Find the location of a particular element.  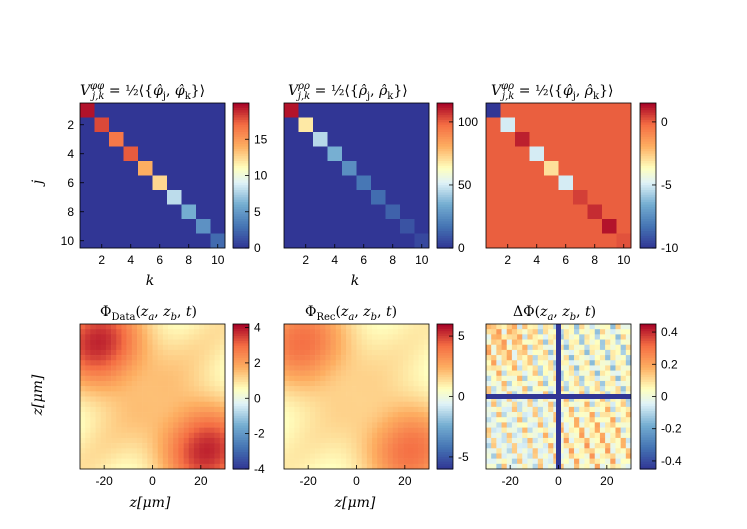

x-tick-label: 4 is located at coordinates (536, 260).